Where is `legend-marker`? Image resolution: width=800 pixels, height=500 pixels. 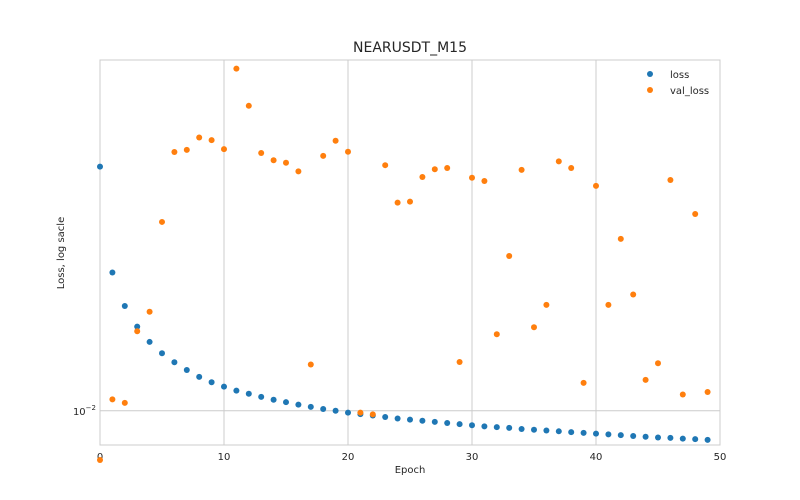
legend-marker is located at coordinates (650, 90).